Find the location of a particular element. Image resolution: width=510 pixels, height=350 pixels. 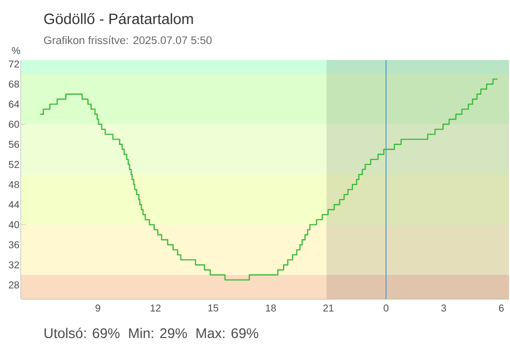

text: Max: 69% is located at coordinates (227, 333).